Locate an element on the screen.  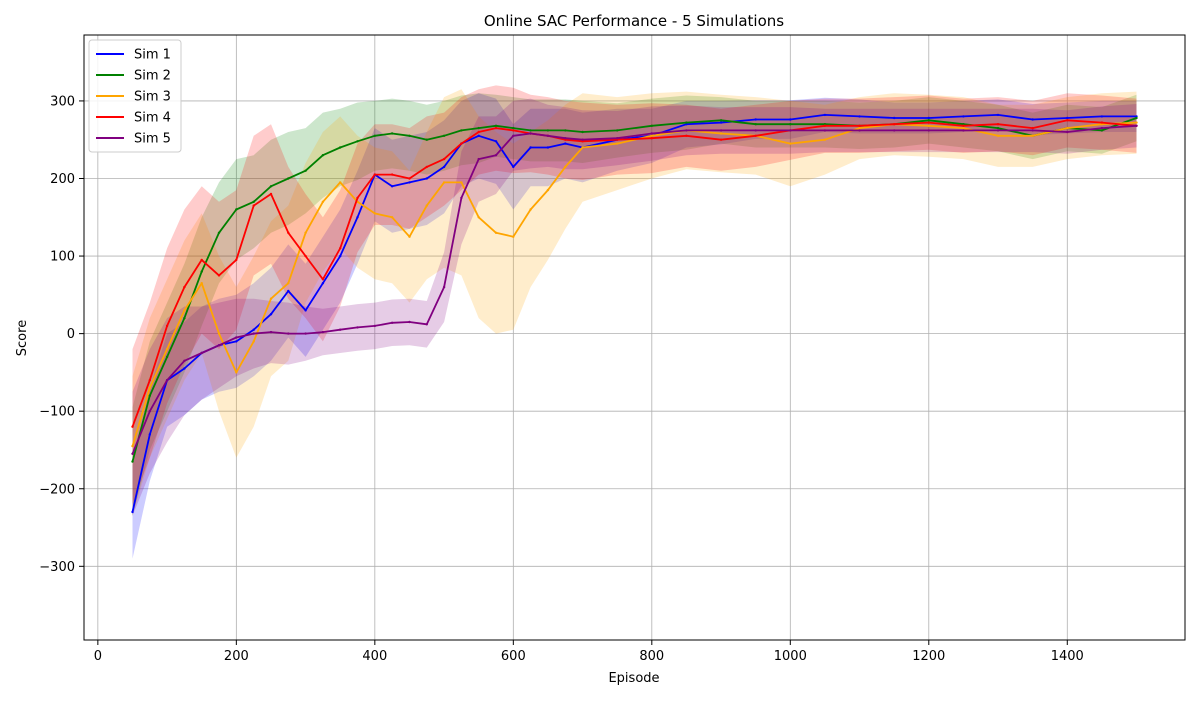
y-axis-label: Score is located at coordinates (22, 338).